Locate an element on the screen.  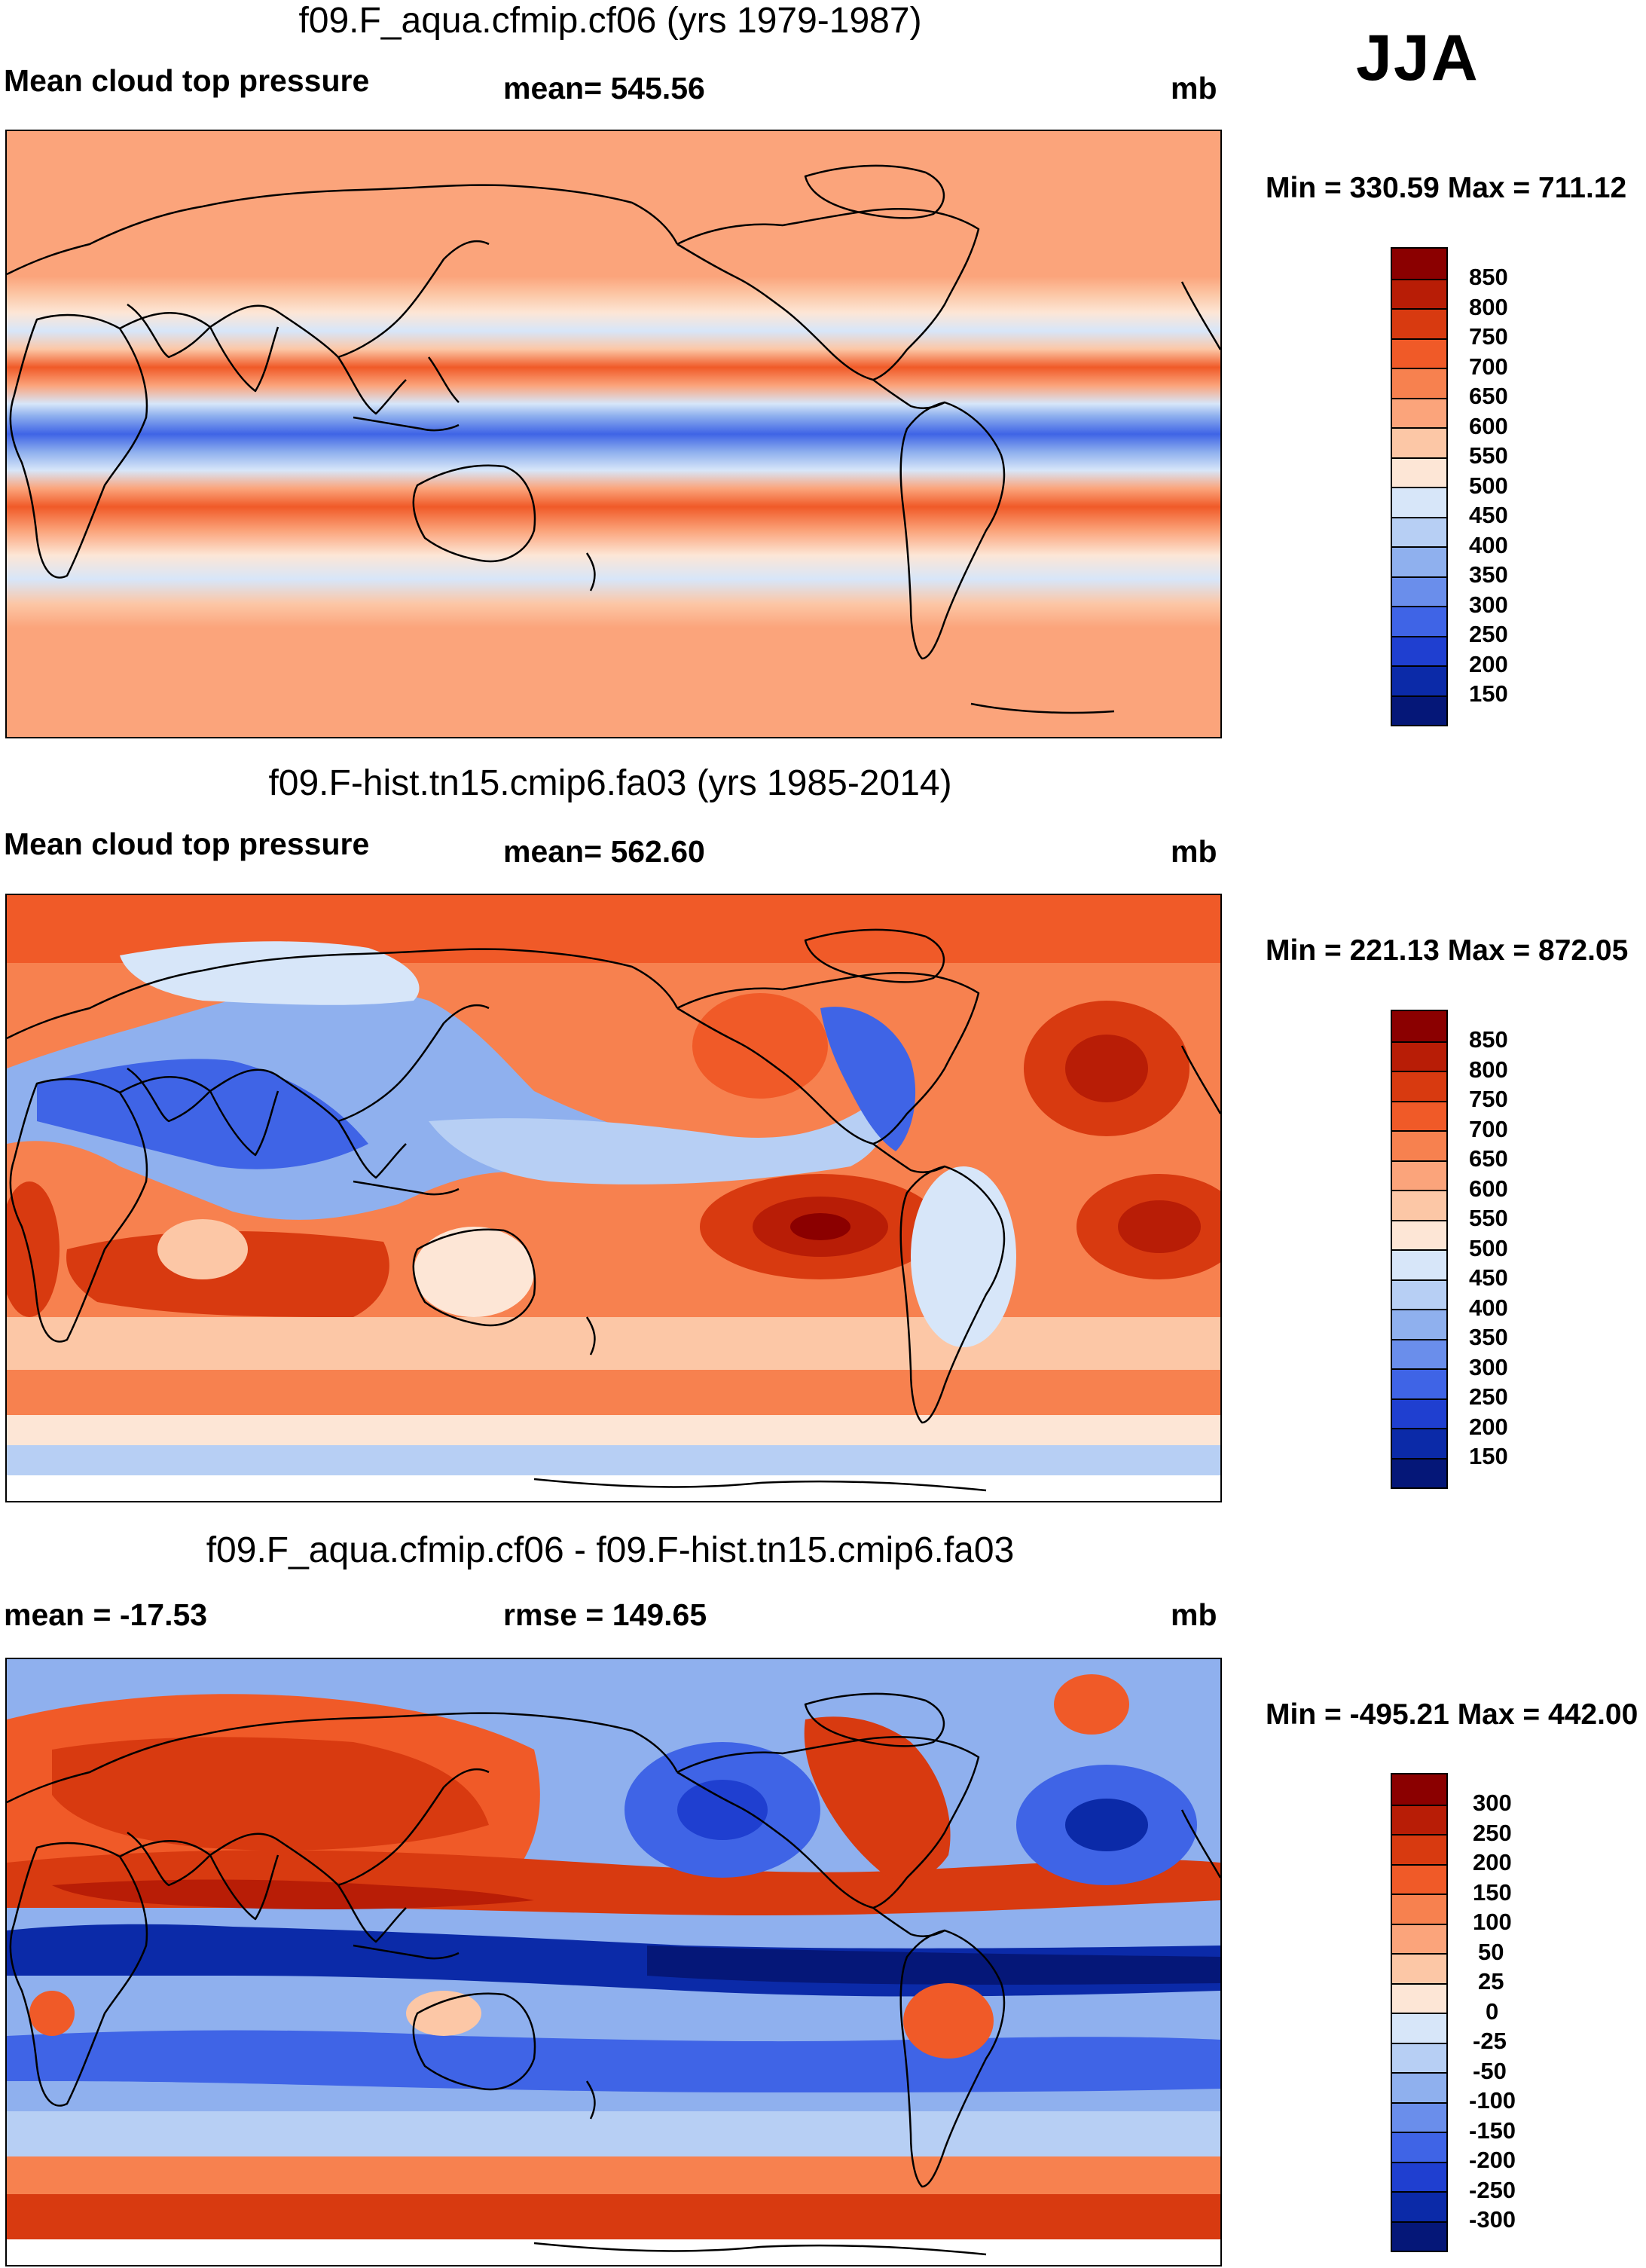
panel-3-colorbar-label: 200 is located at coordinates (1493, 1862).